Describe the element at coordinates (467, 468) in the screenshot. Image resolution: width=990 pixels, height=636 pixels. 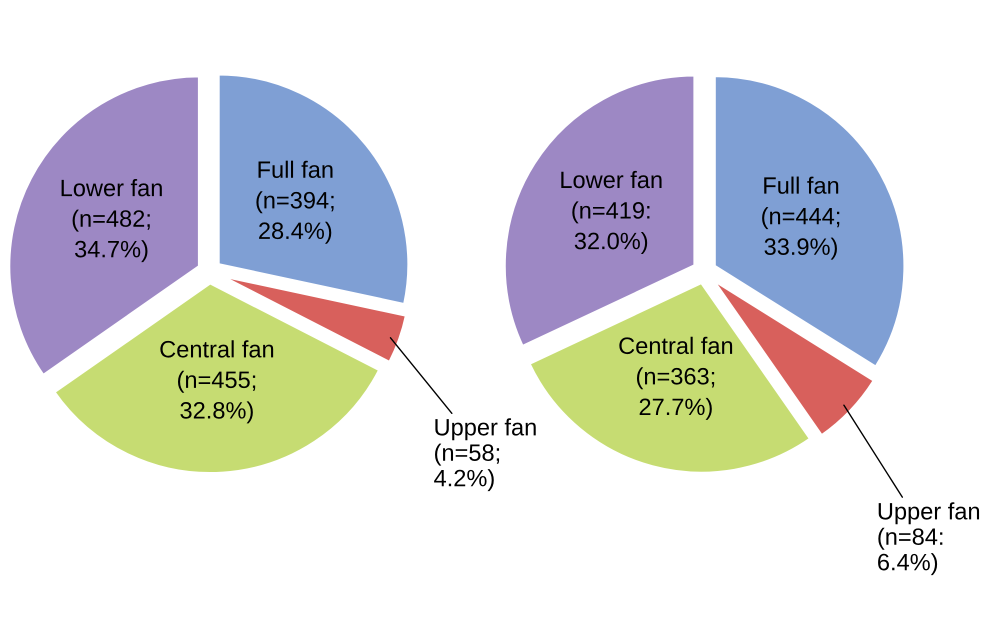
I see `data-label: (n=58; 4.2%)` at that location.